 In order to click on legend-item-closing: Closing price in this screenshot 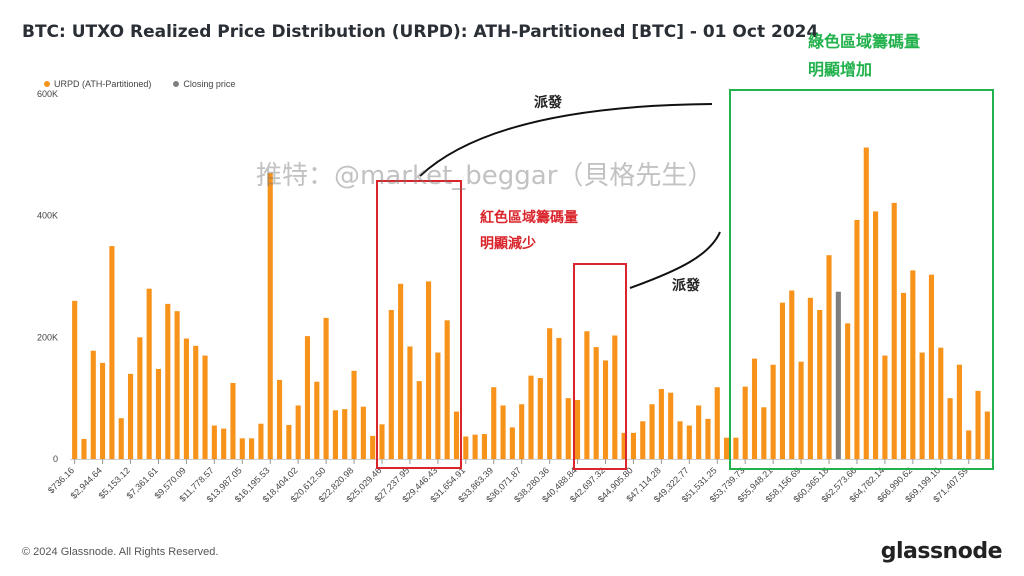, I will do `click(204, 84)`.